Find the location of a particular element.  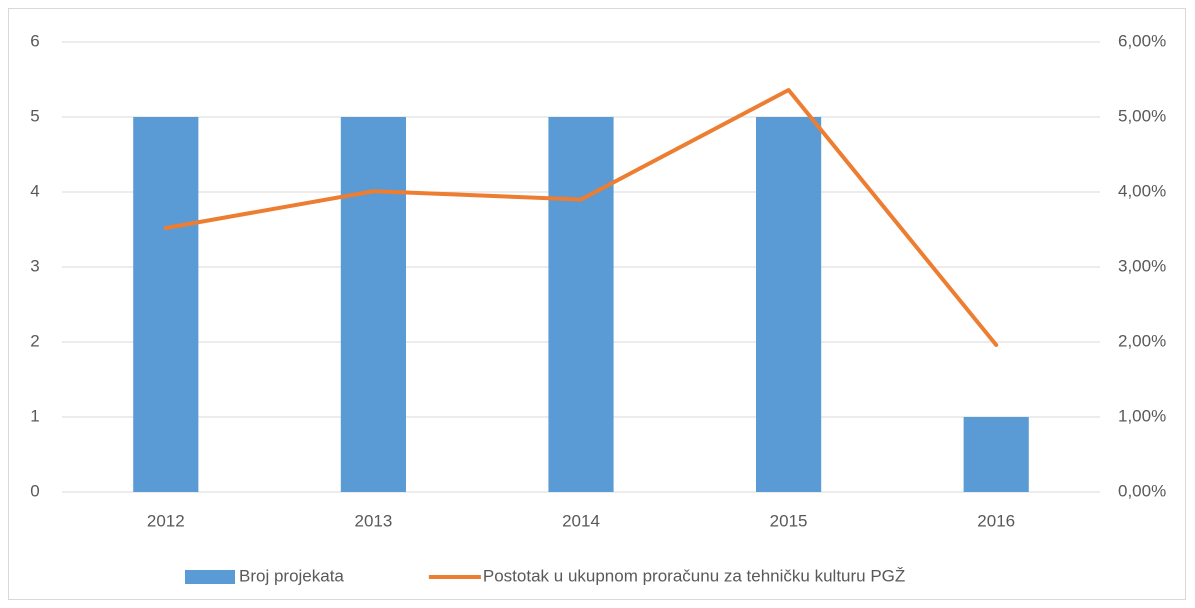

y-tick-label: 6 is located at coordinates (34, 40).